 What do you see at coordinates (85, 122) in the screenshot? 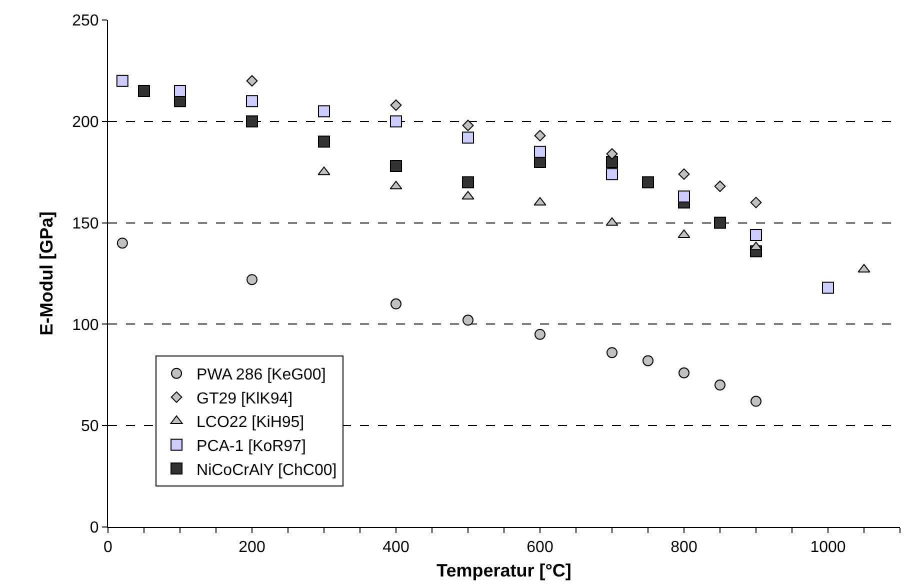
I see `y-tick-label: 200` at bounding box center [85, 122].